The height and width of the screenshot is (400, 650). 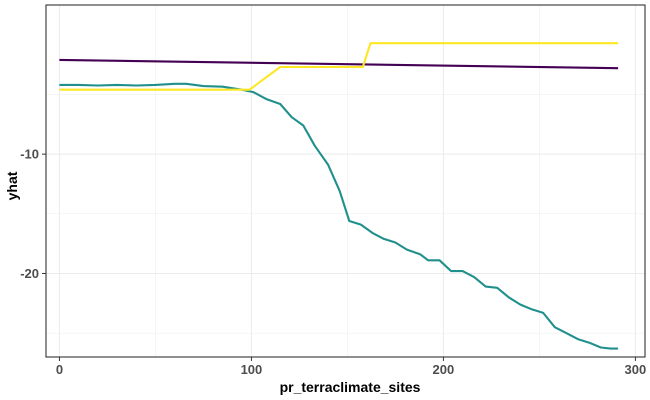 I want to click on y-axis-title: yhat, so click(x=12, y=185).